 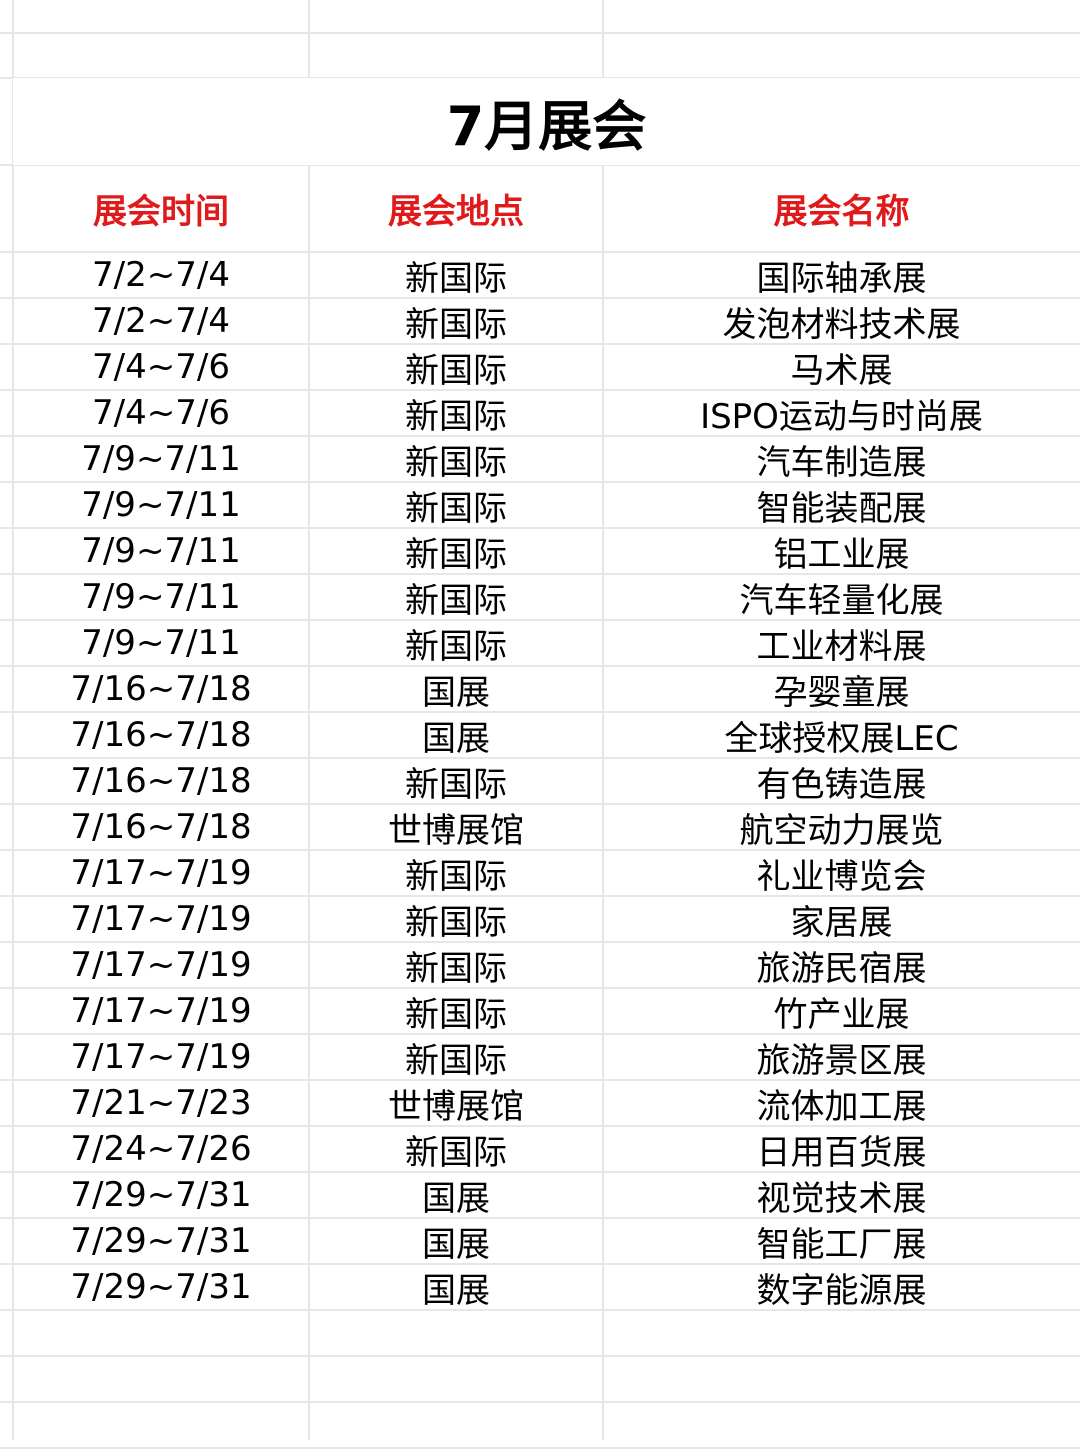 What do you see at coordinates (841, 968) in the screenshot?
I see `cell-name: 旅游民宿展` at bounding box center [841, 968].